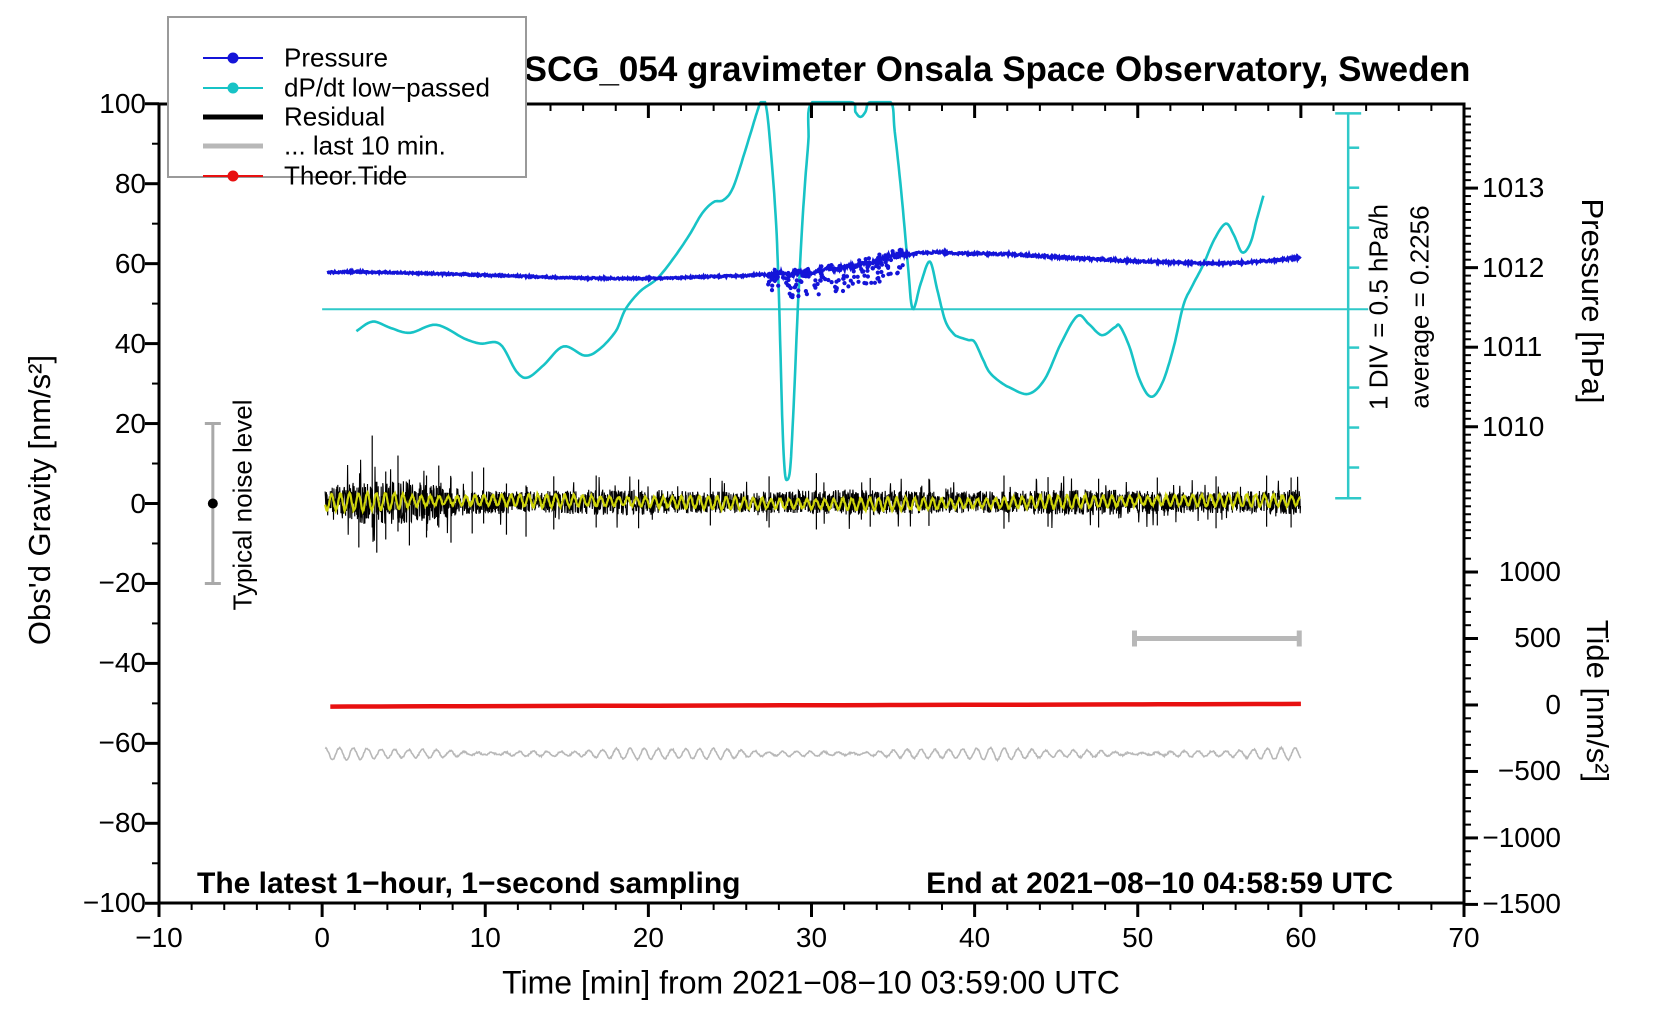 This screenshot has height=1020, width=1660. I want to click on pressure-tick-label: 1011, so click(1512, 347).